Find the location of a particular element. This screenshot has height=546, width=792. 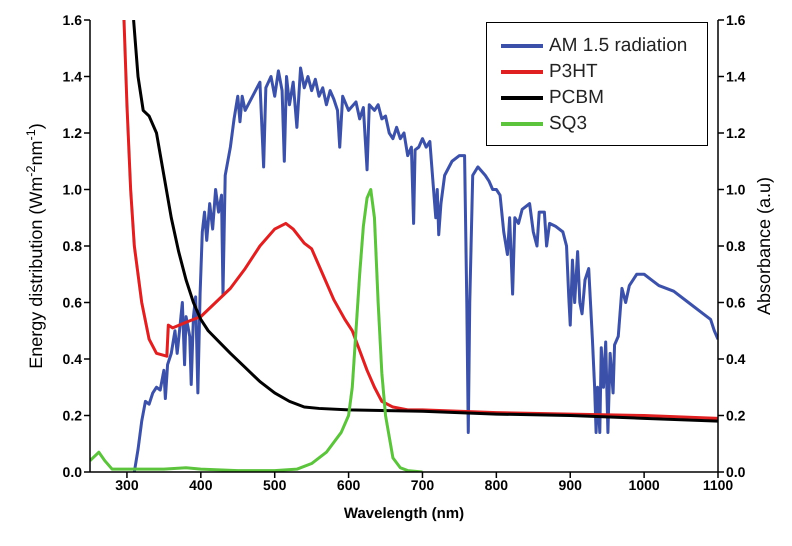

x-axis-title: Wavelength (nm) is located at coordinates (404, 513).